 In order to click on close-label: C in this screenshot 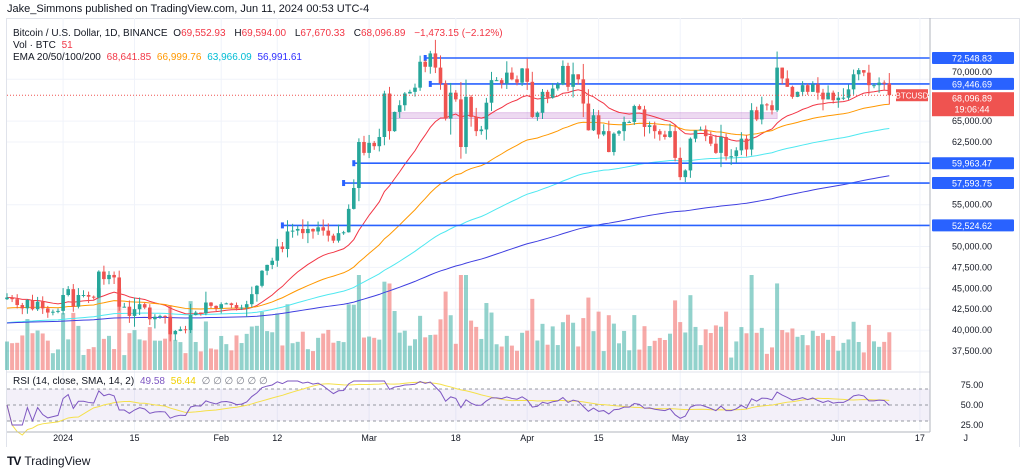, I will do `click(357, 33)`.